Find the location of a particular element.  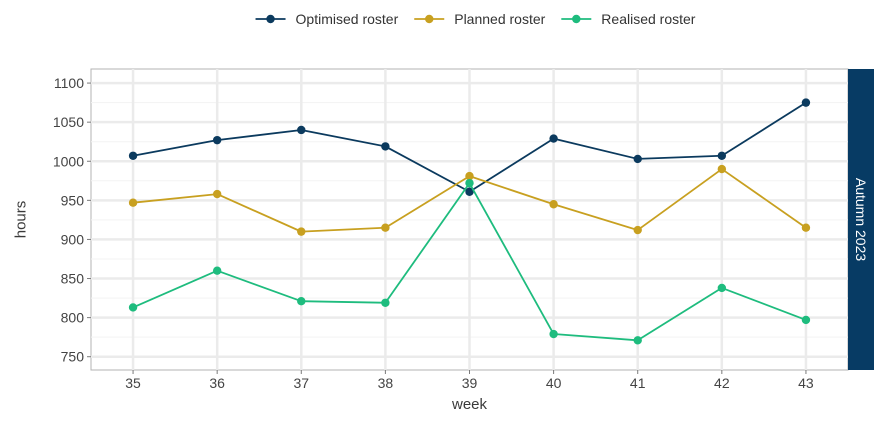

facet-strip is located at coordinates (861, 219).